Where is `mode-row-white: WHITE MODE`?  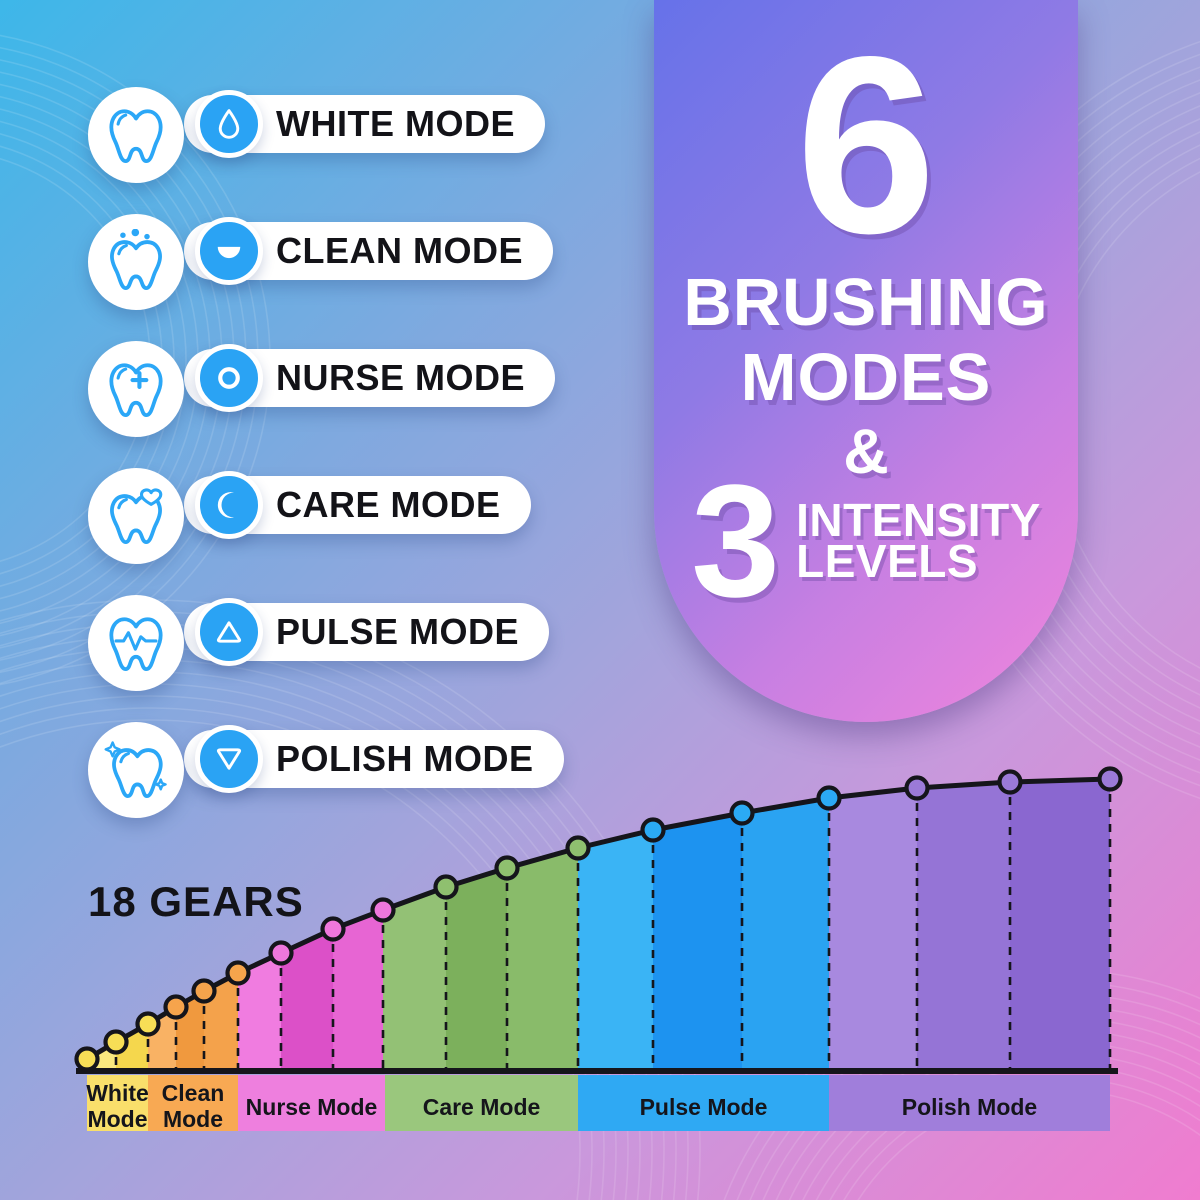 mode-row-white: WHITE MODE is located at coordinates (358, 135).